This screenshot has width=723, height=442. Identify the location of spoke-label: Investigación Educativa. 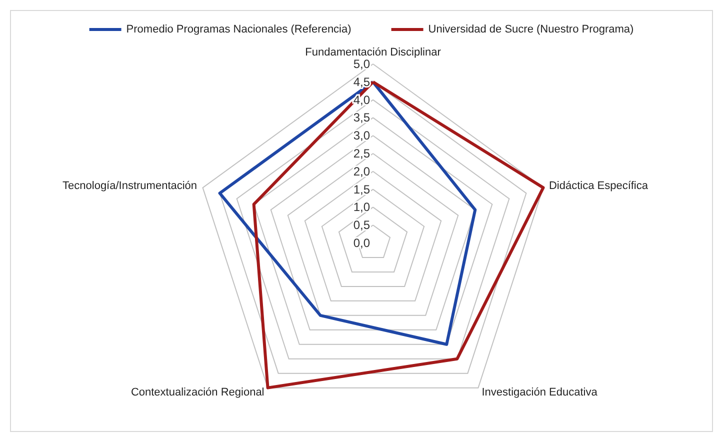
(540, 392).